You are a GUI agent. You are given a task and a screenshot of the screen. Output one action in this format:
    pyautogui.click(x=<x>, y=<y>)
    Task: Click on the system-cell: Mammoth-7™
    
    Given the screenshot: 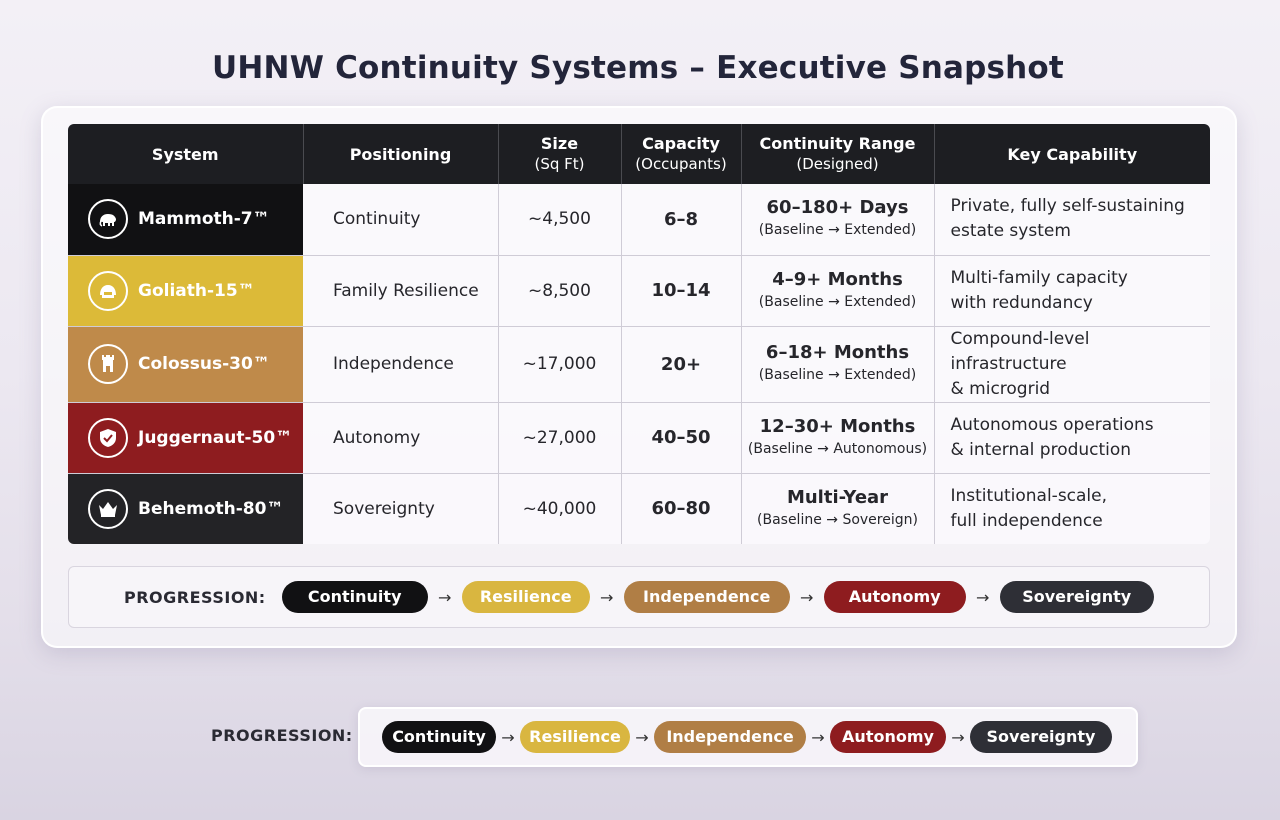 What is the action you would take?
    pyautogui.click(x=185, y=220)
    